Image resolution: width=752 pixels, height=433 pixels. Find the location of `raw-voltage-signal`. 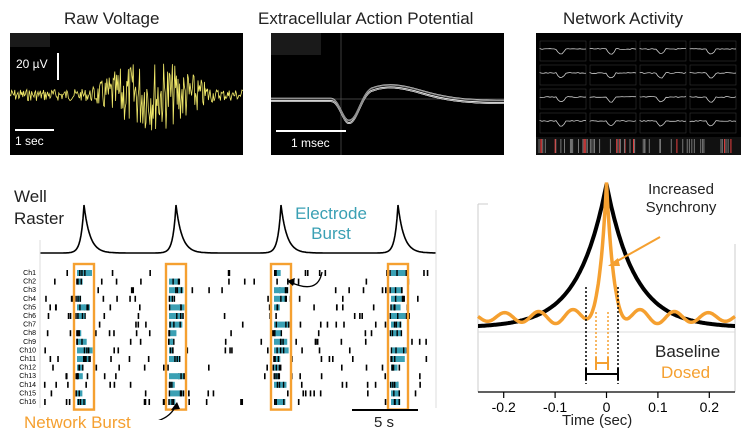

raw-voltage-signal is located at coordinates (126, 97).